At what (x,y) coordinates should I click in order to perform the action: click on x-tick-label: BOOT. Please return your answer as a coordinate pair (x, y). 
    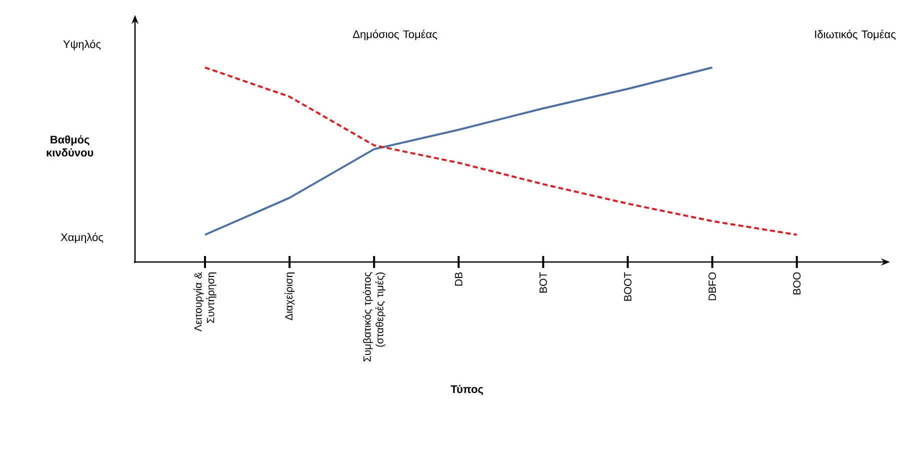
    Looking at the image, I should click on (628, 286).